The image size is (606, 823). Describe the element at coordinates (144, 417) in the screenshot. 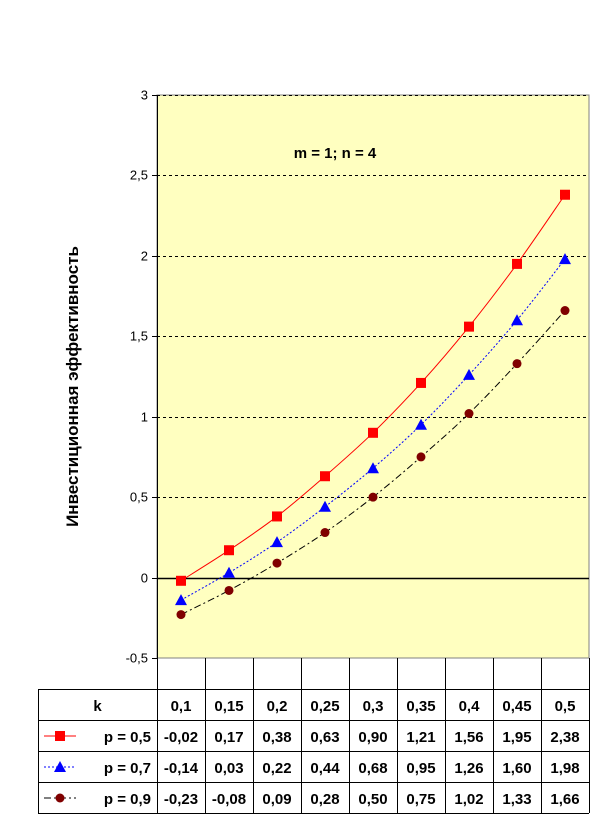

I see `y-tick-label: 1` at that location.